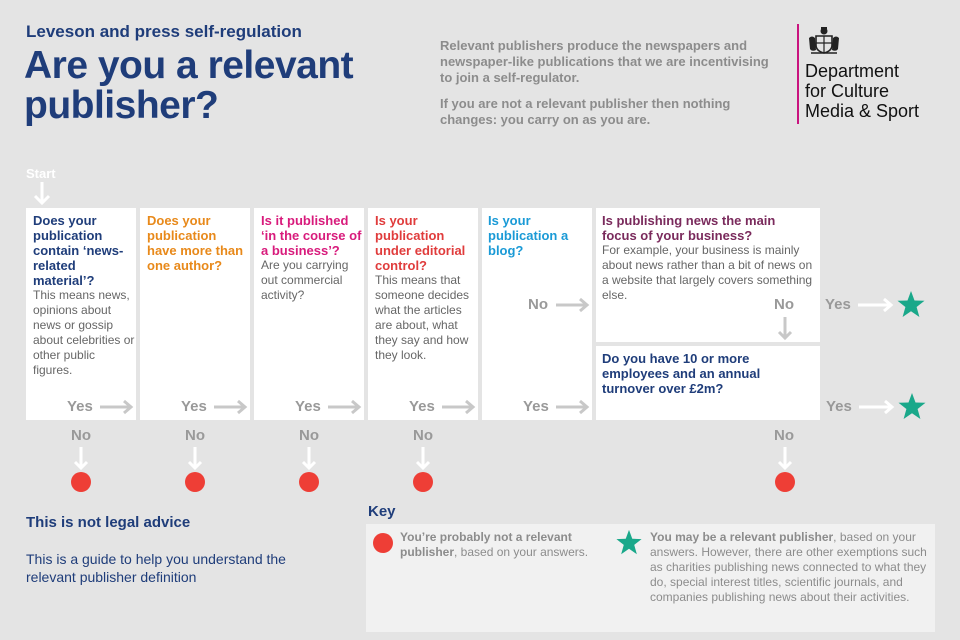 This screenshot has height=640, width=960. I want to click on question-text-5: Is your publication a blog?, so click(528, 235).